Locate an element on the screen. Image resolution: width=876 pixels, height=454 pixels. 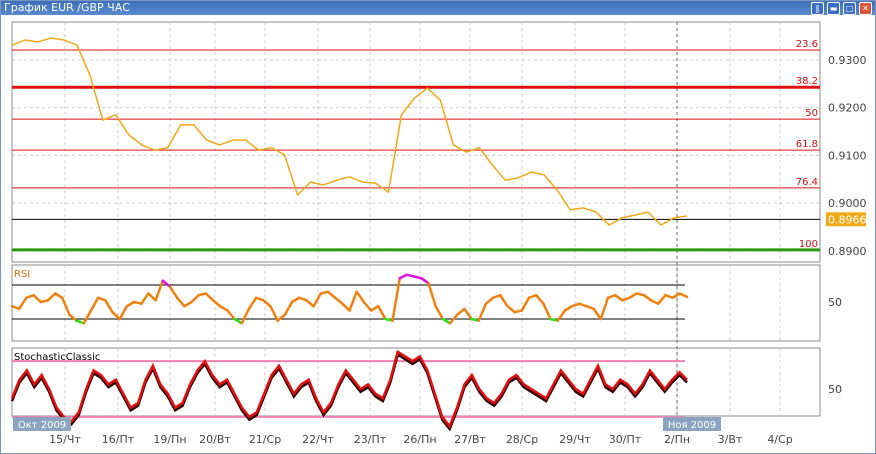
time-label: 4/Ср is located at coordinates (779, 439).